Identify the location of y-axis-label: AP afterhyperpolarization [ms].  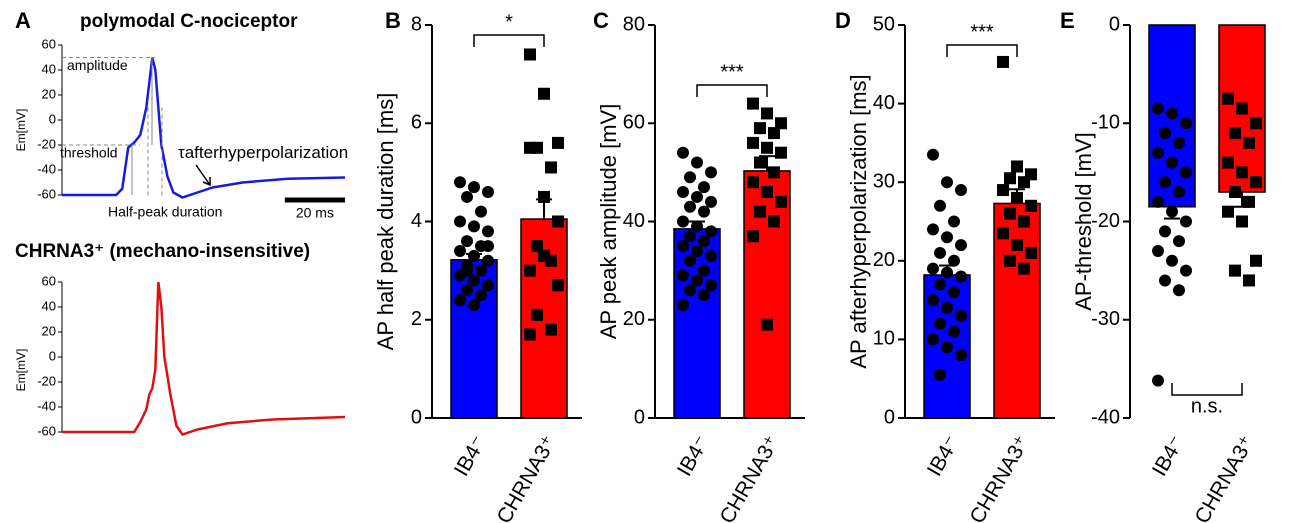
(858, 221).